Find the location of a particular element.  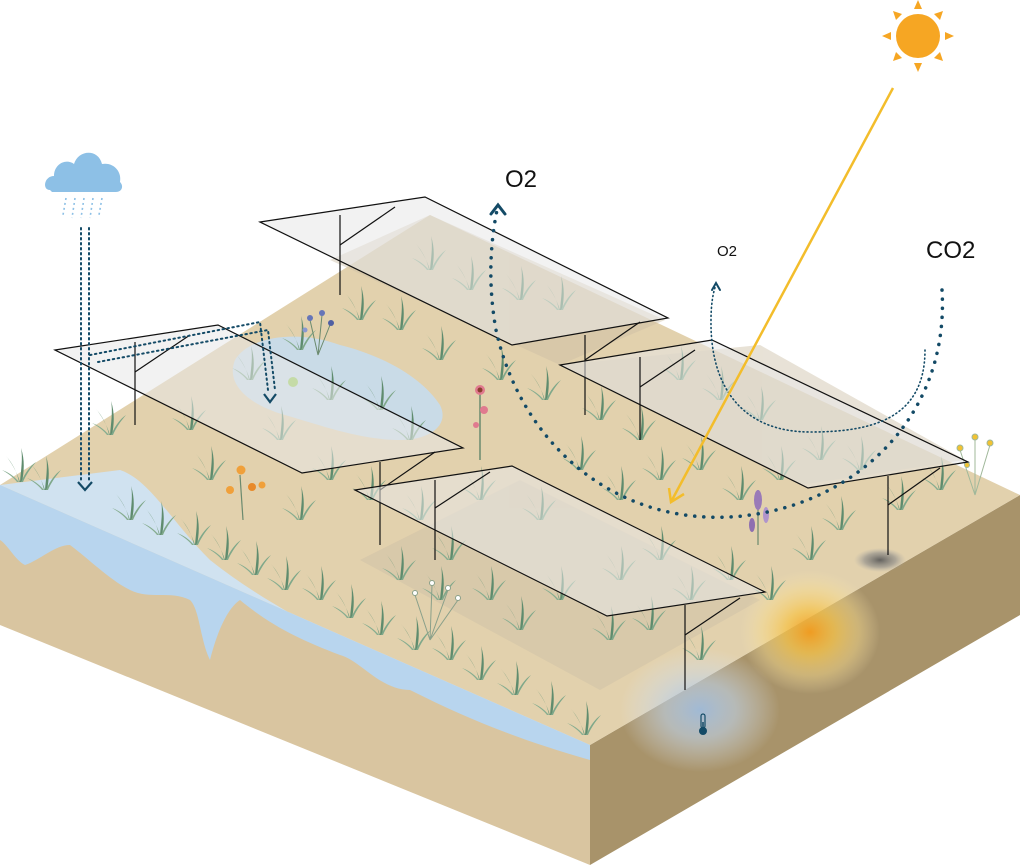

o2-large-arrowhead is located at coordinates (498, 209).